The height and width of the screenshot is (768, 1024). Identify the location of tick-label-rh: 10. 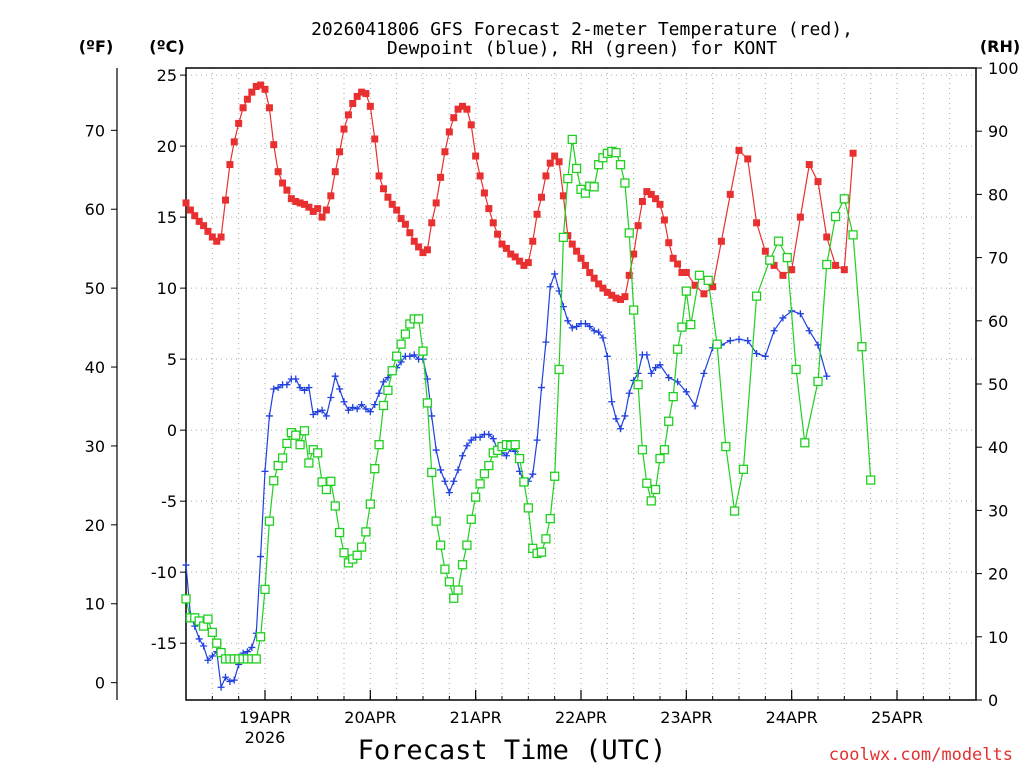
(998, 637).